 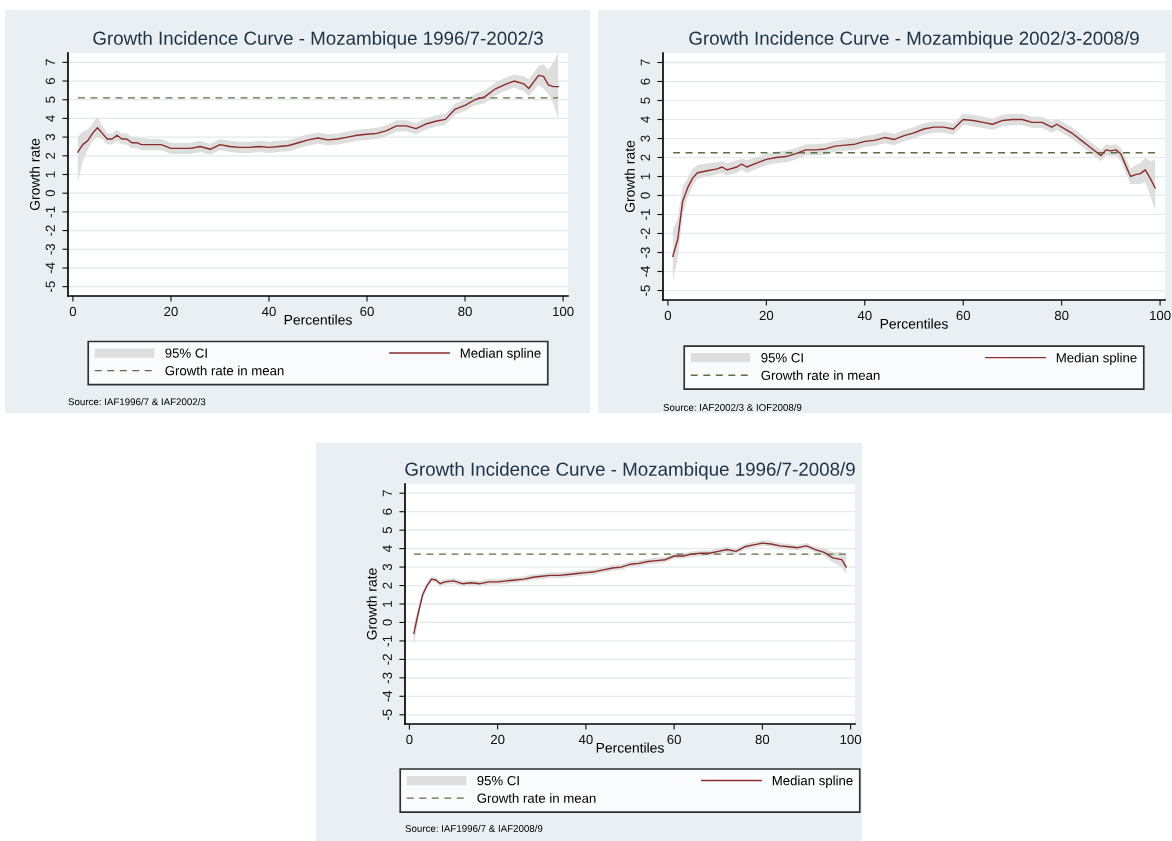 What do you see at coordinates (318, 40) in the screenshot?
I see `chart-title: Growth Incidence Curve - Mozambique 1996/7-2002/3` at bounding box center [318, 40].